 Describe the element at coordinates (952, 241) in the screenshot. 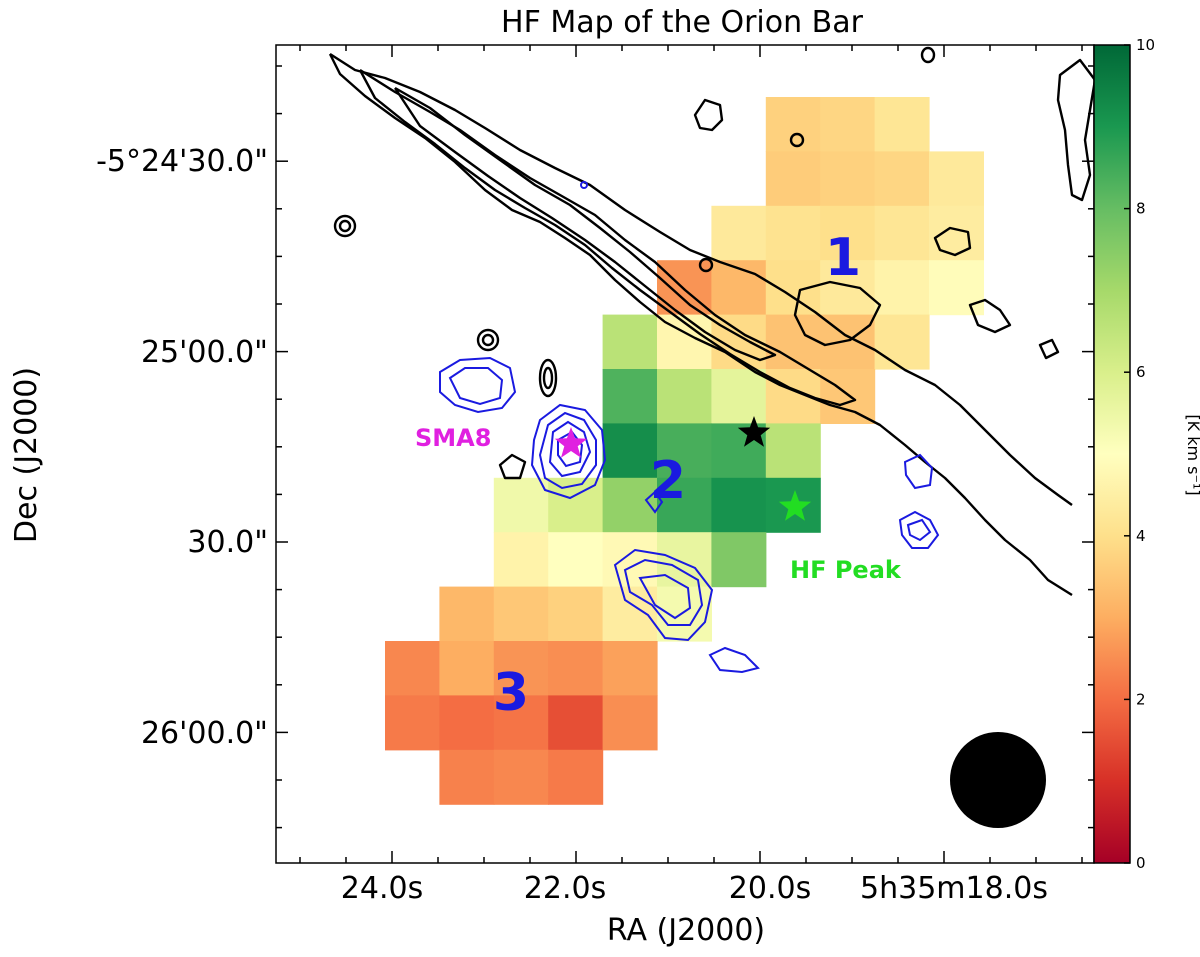

I see `contour-east-blob` at that location.